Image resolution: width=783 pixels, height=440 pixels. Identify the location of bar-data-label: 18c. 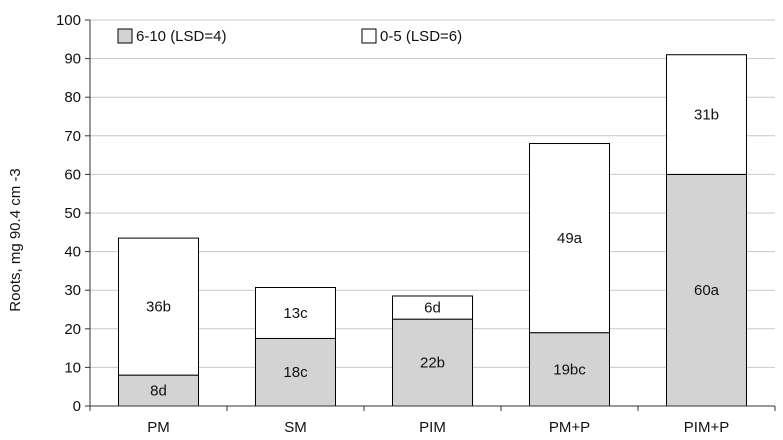
(295, 372).